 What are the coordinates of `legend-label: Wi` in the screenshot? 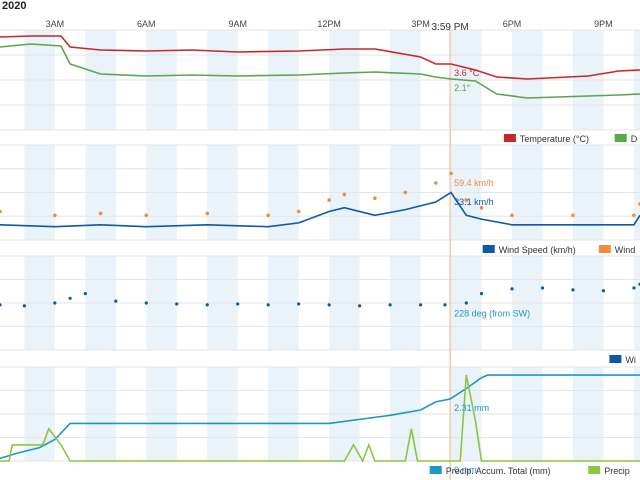 It's located at (630, 360).